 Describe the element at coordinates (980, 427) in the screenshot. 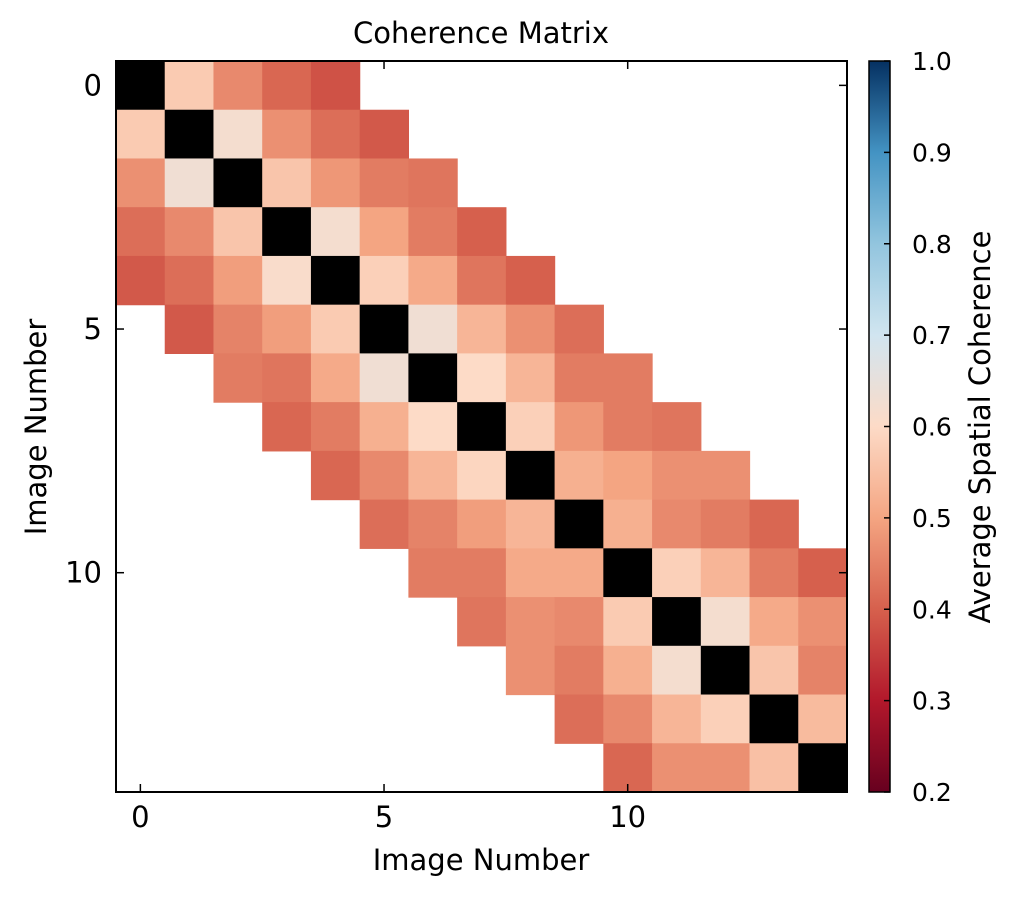

I see `colorbar-label: Average Spatial Coherence` at that location.